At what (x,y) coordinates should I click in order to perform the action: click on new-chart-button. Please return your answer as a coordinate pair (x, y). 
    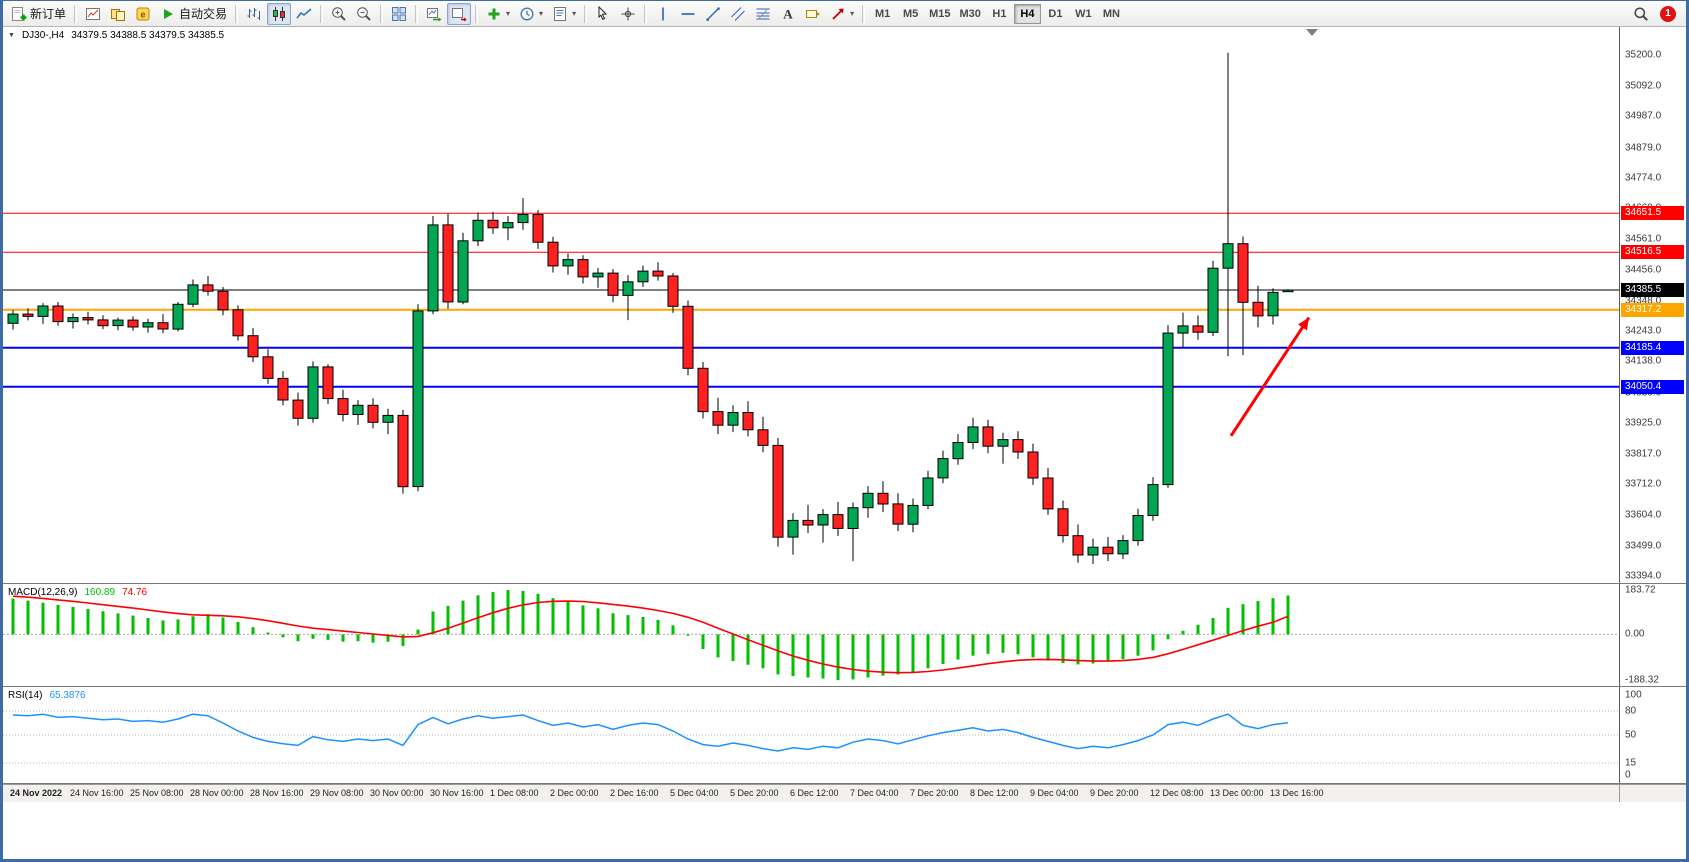
    Looking at the image, I should click on (93, 14).